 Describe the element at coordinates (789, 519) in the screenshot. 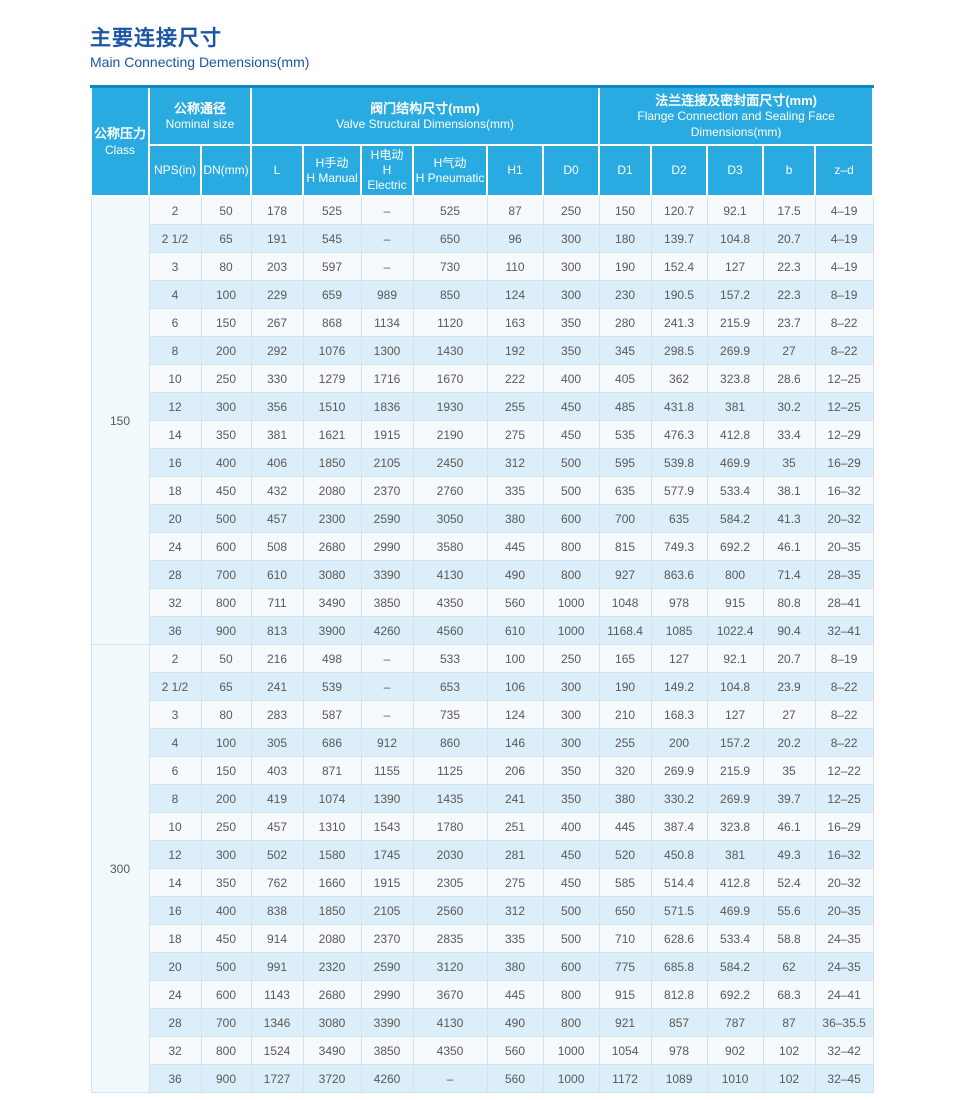

I see `table-cell: 41.3` at that location.